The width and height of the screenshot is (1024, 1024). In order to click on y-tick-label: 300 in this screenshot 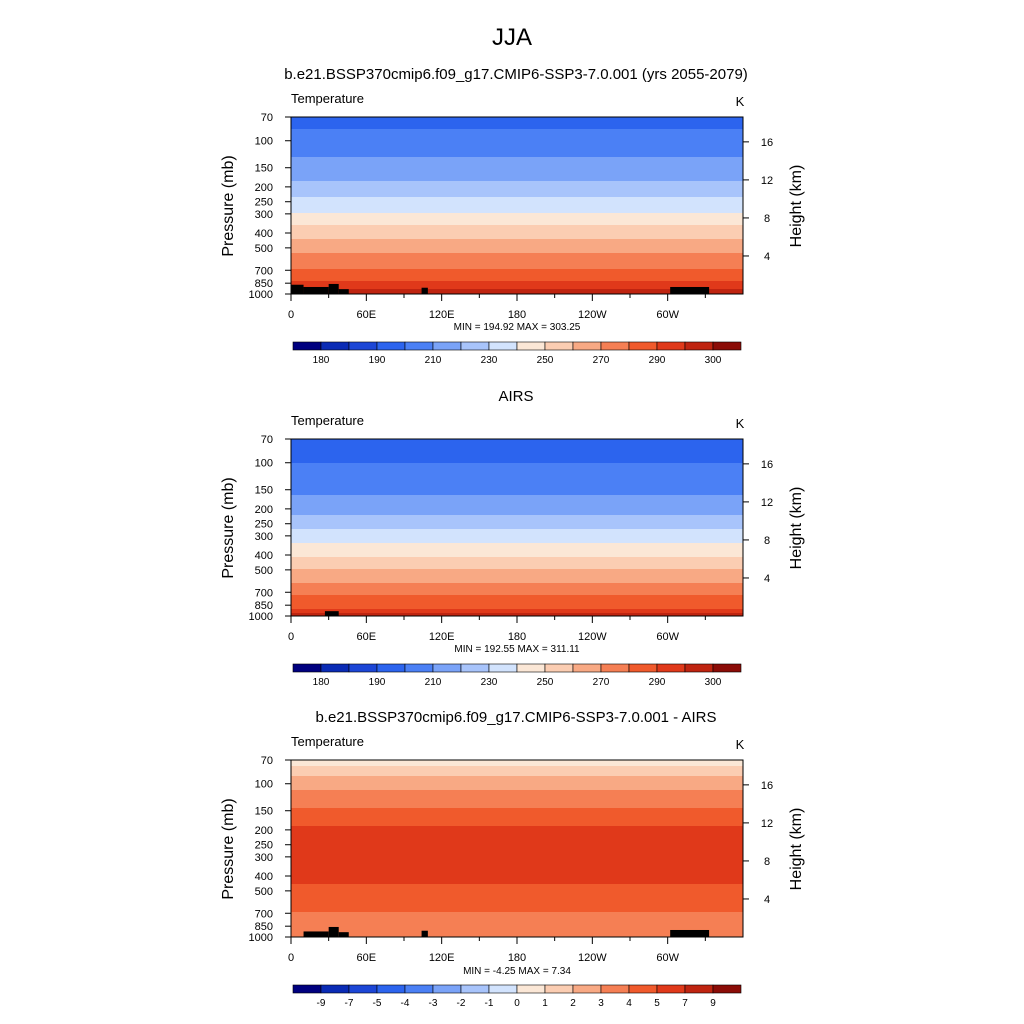, I will do `click(264, 858)`.